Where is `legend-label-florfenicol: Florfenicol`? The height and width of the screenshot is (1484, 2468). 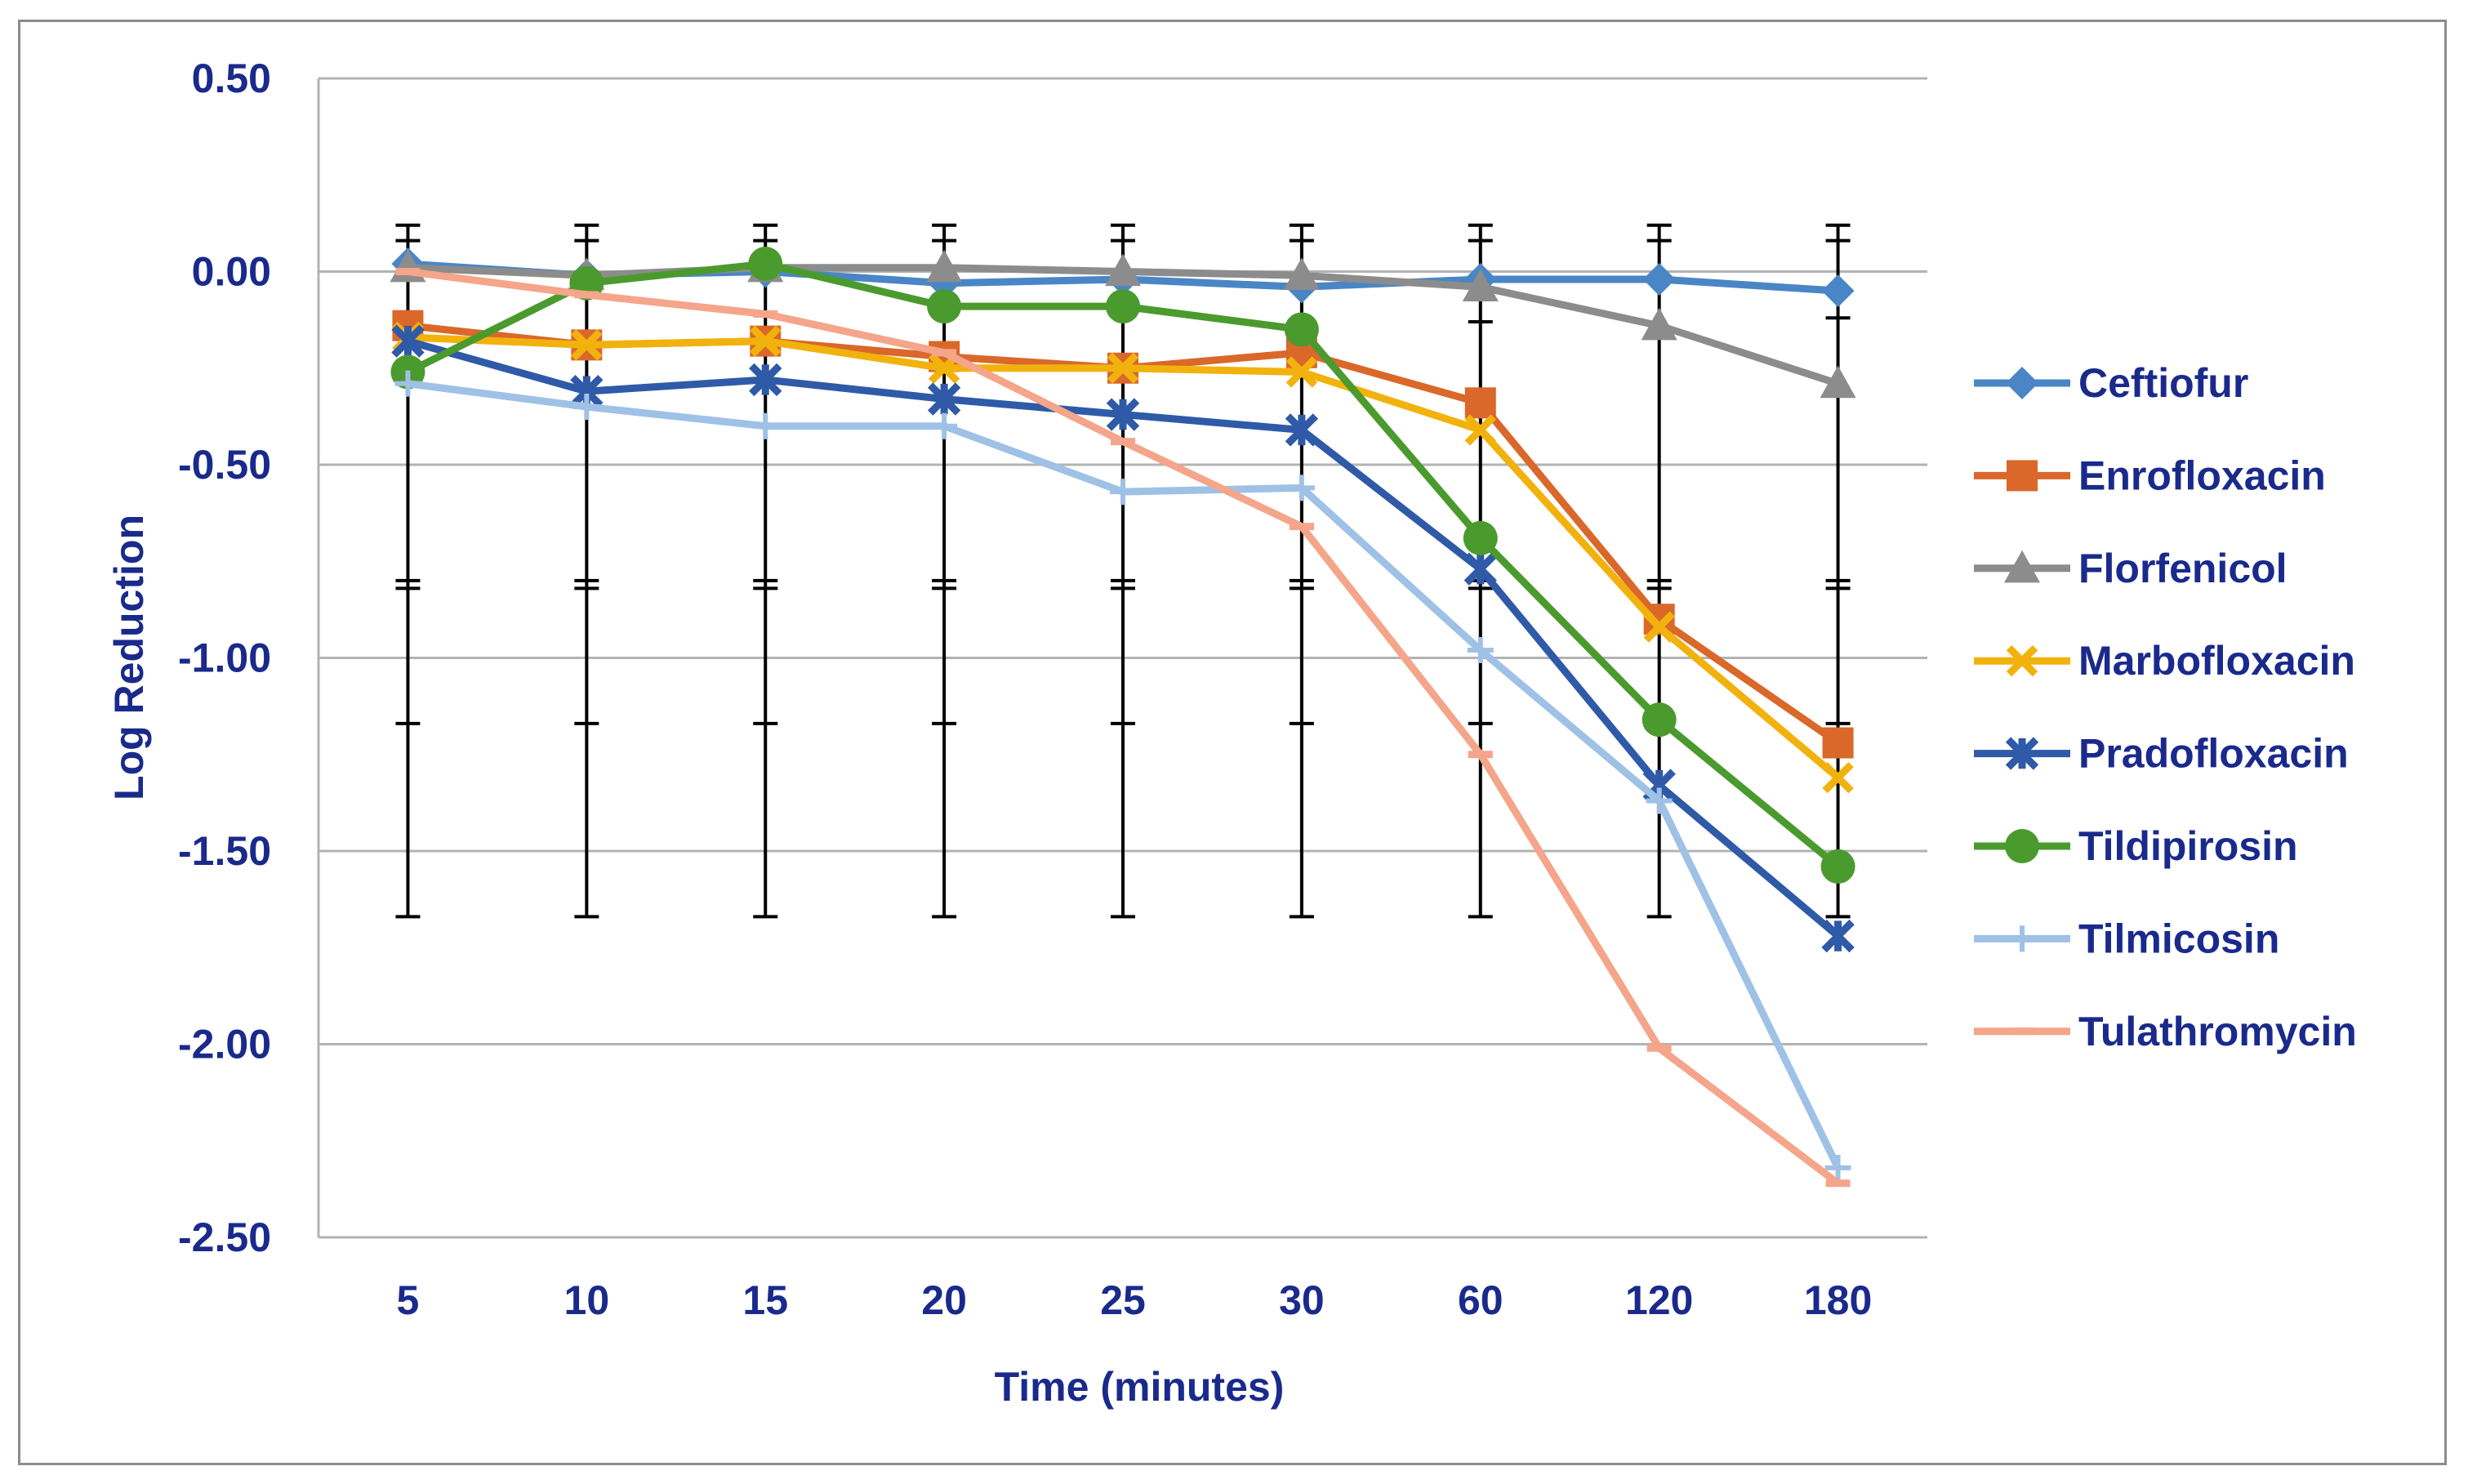 legend-label-florfenicol: Florfenicol is located at coordinates (2183, 568).